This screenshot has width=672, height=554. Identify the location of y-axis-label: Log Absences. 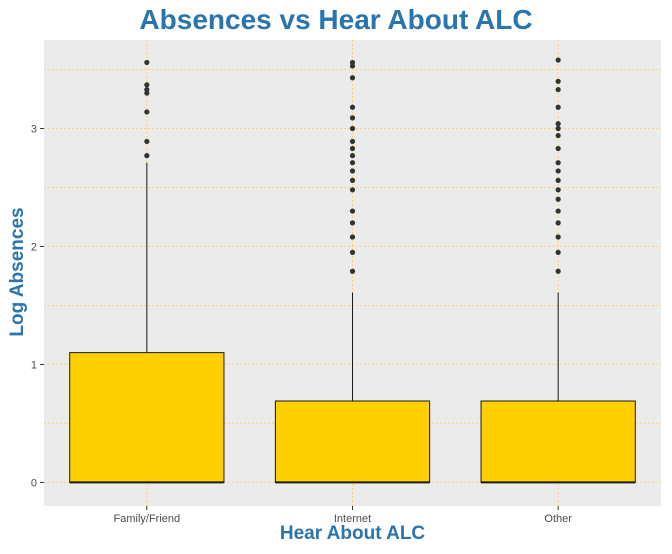
(17, 272).